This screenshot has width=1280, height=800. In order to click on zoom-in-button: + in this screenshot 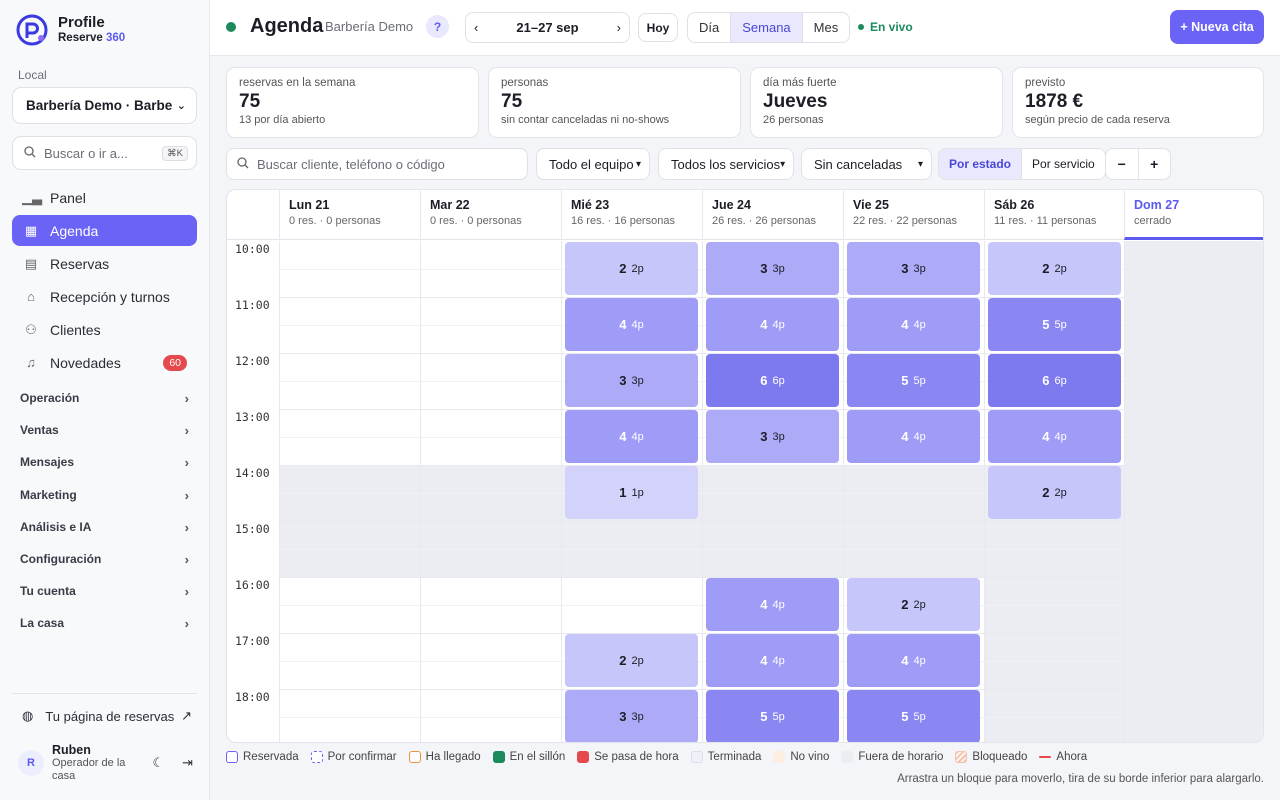, I will do `click(1154, 164)`.